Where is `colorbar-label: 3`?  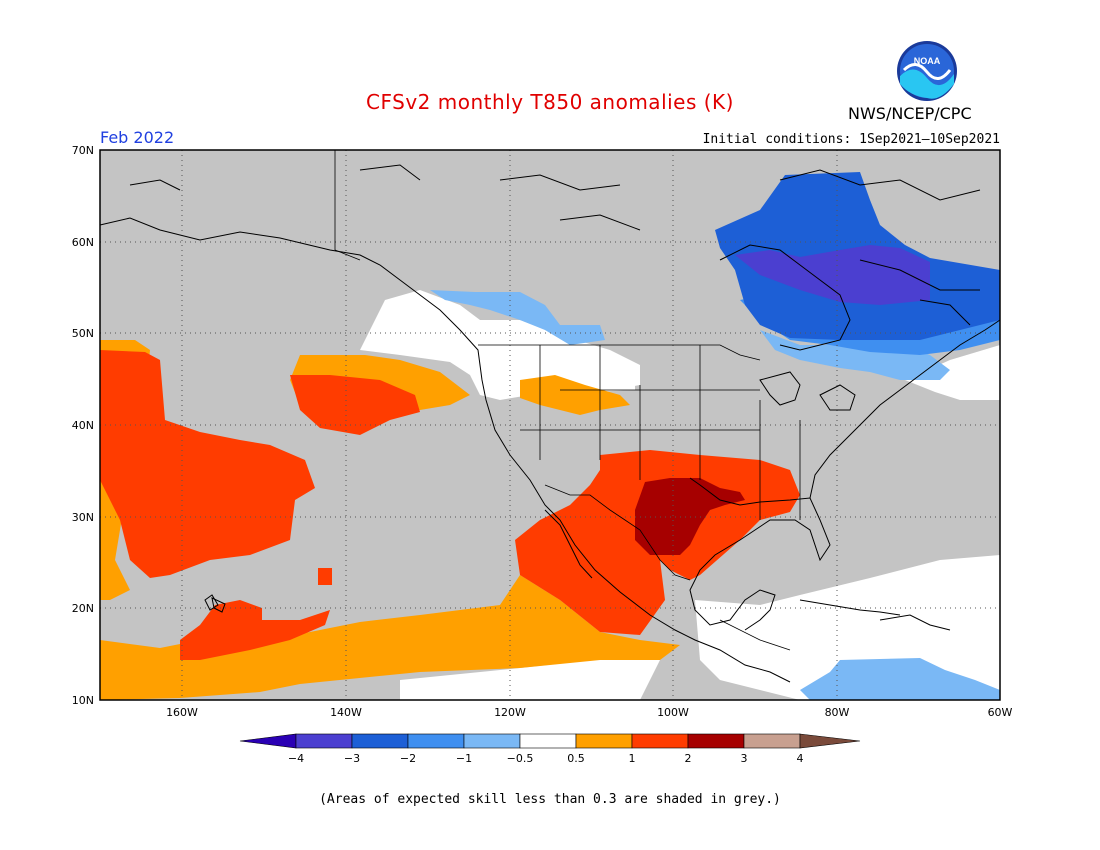 colorbar-label: 3 is located at coordinates (744, 758).